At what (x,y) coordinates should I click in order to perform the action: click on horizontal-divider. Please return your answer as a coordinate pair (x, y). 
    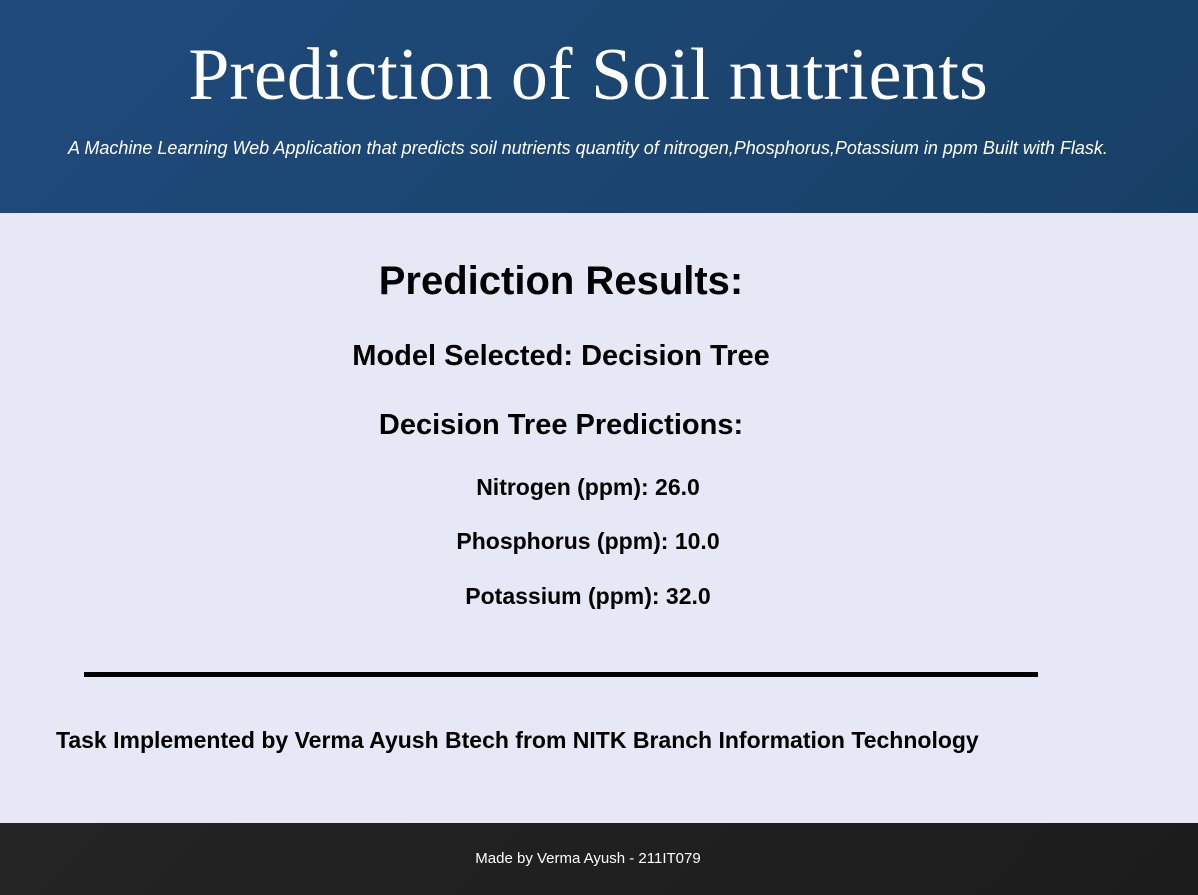
    Looking at the image, I should click on (561, 674).